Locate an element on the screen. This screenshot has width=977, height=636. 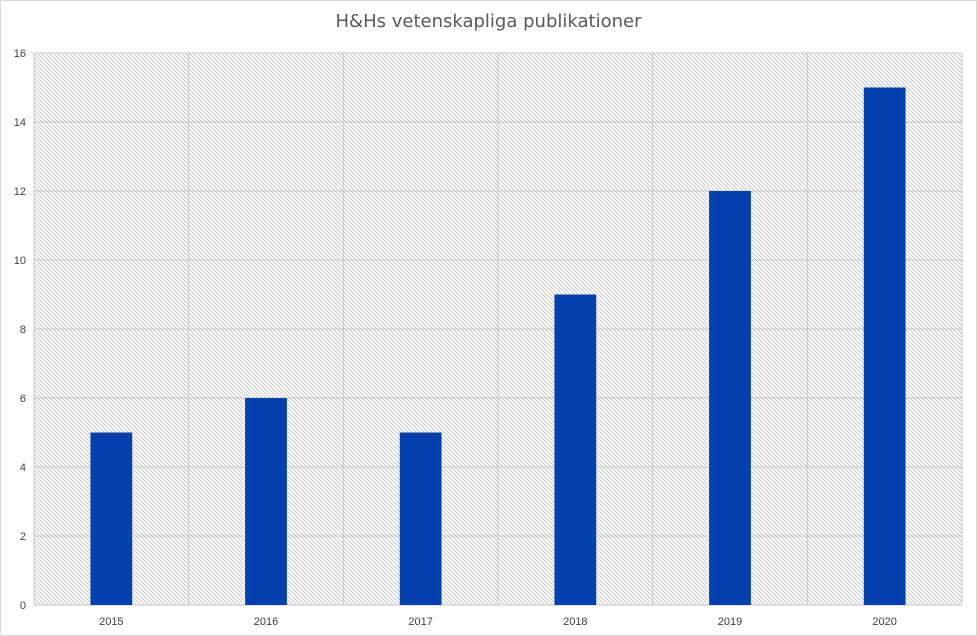
x-tick-label: 2015 is located at coordinates (111, 622).